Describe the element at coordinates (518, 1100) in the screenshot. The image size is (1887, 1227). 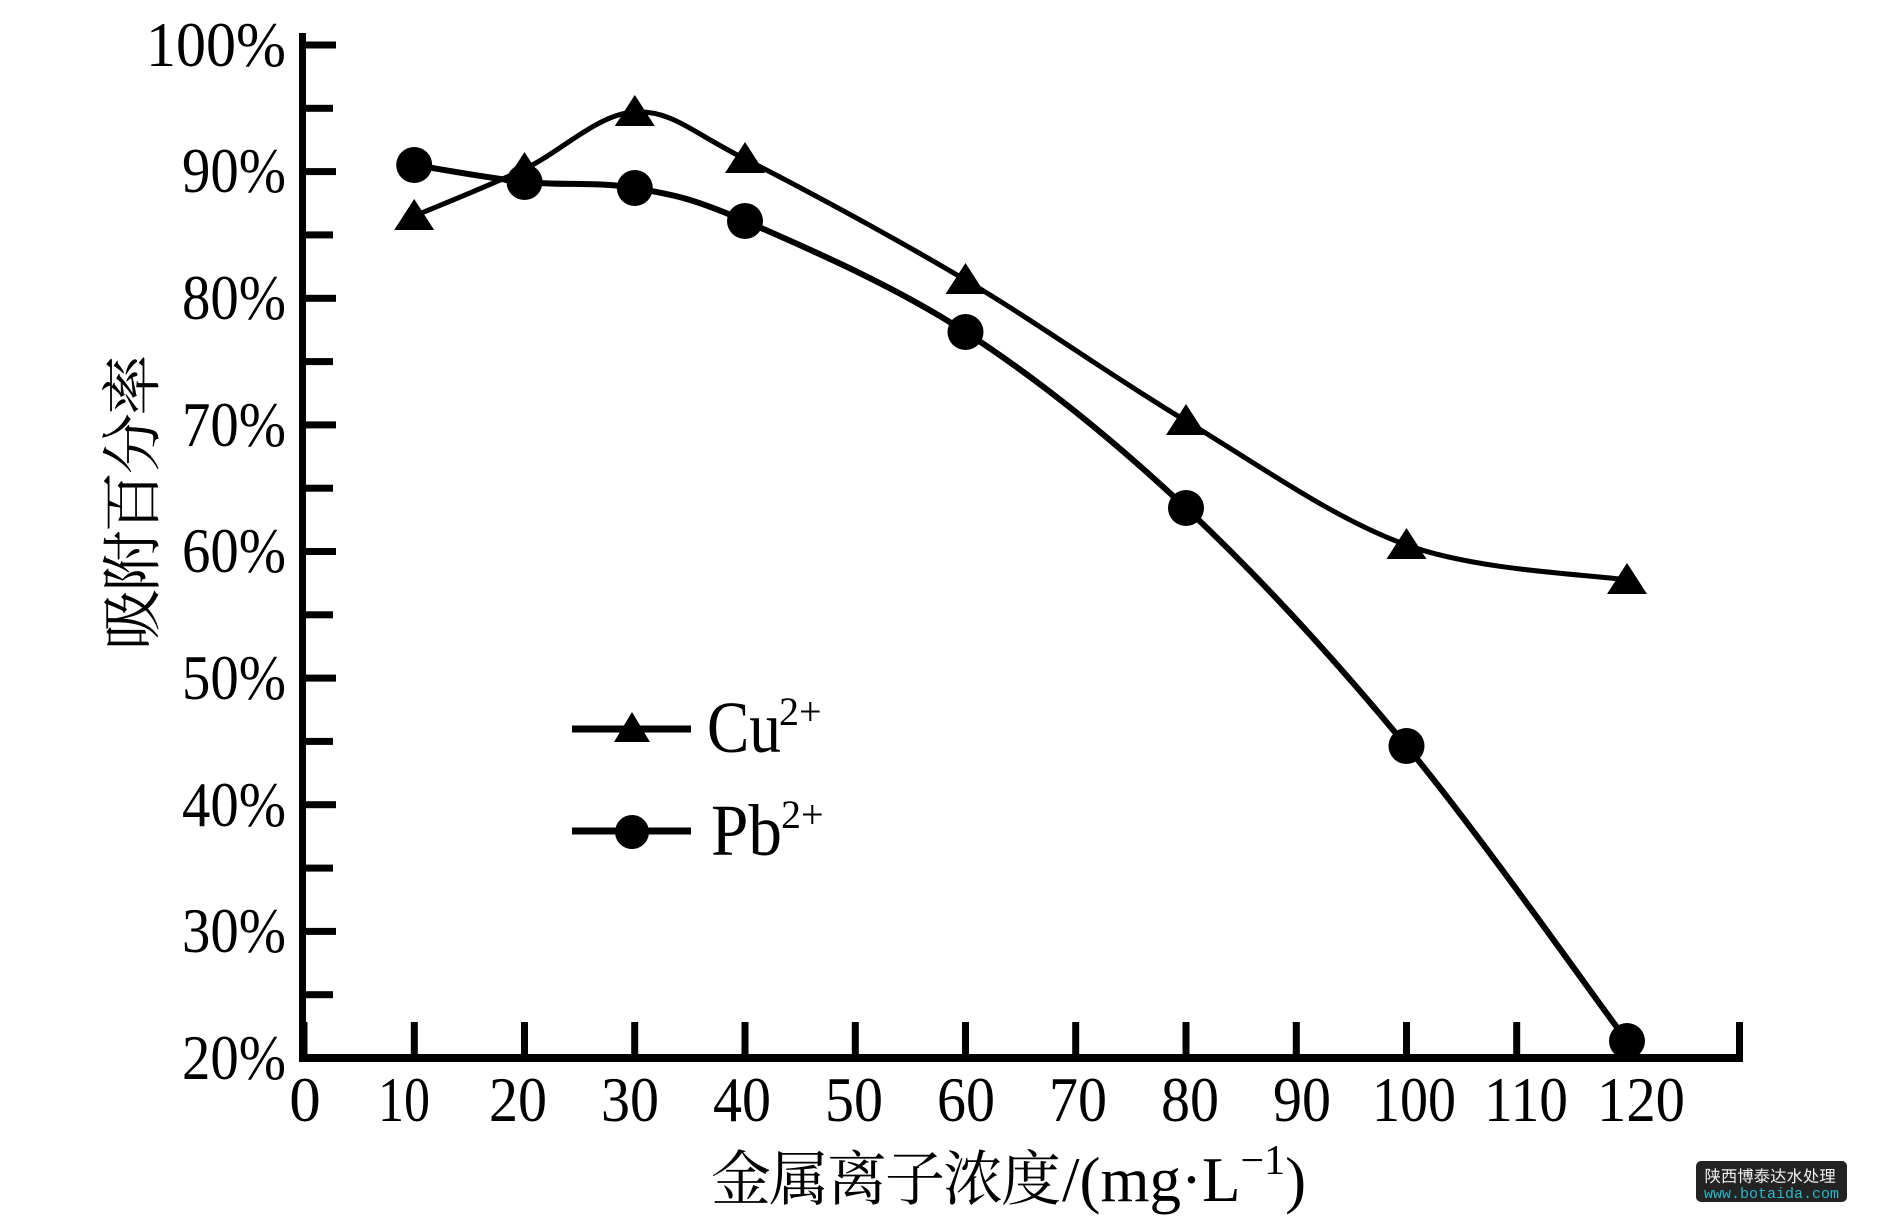
I see `svg-text: 20` at that location.